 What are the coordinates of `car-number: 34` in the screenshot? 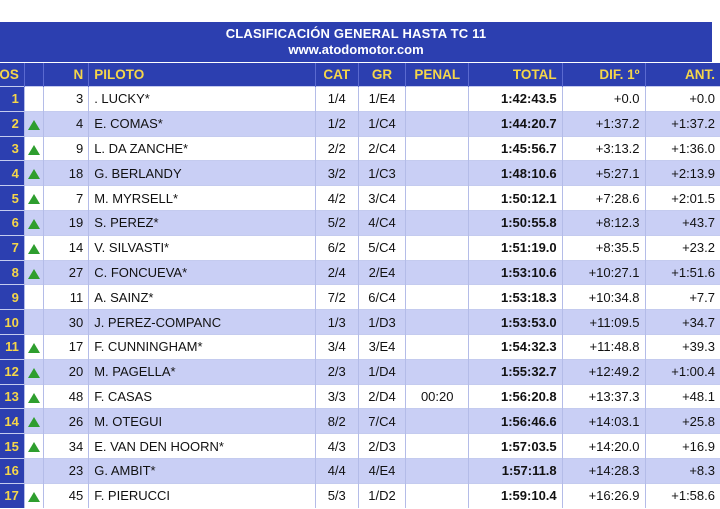 It's located at (66, 446).